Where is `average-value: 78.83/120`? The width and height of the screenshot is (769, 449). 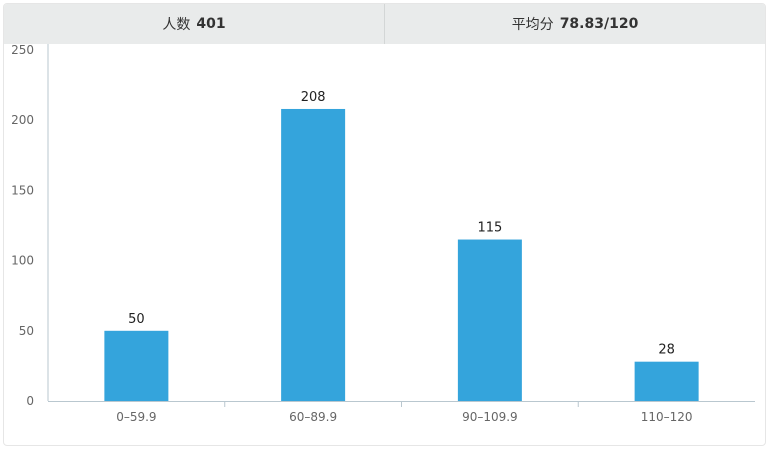 average-value: 78.83/120 is located at coordinates (599, 24).